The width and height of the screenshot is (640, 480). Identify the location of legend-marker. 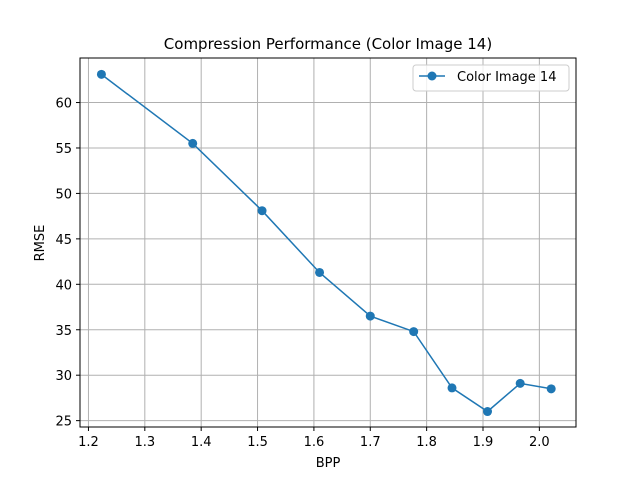
(432, 76).